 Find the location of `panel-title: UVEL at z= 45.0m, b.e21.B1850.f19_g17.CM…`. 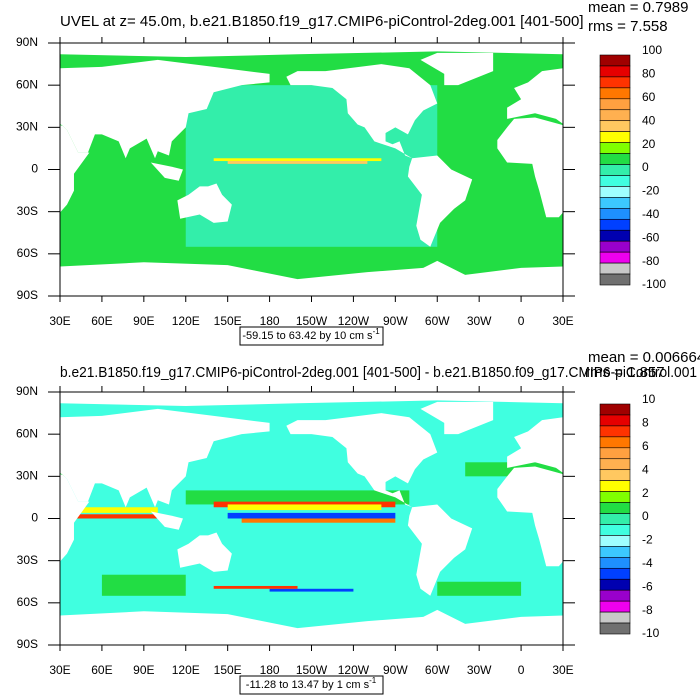

panel-title: UVEL at z= 45.0m, b.e21.B1850.f19_g17.CM… is located at coordinates (322, 21).